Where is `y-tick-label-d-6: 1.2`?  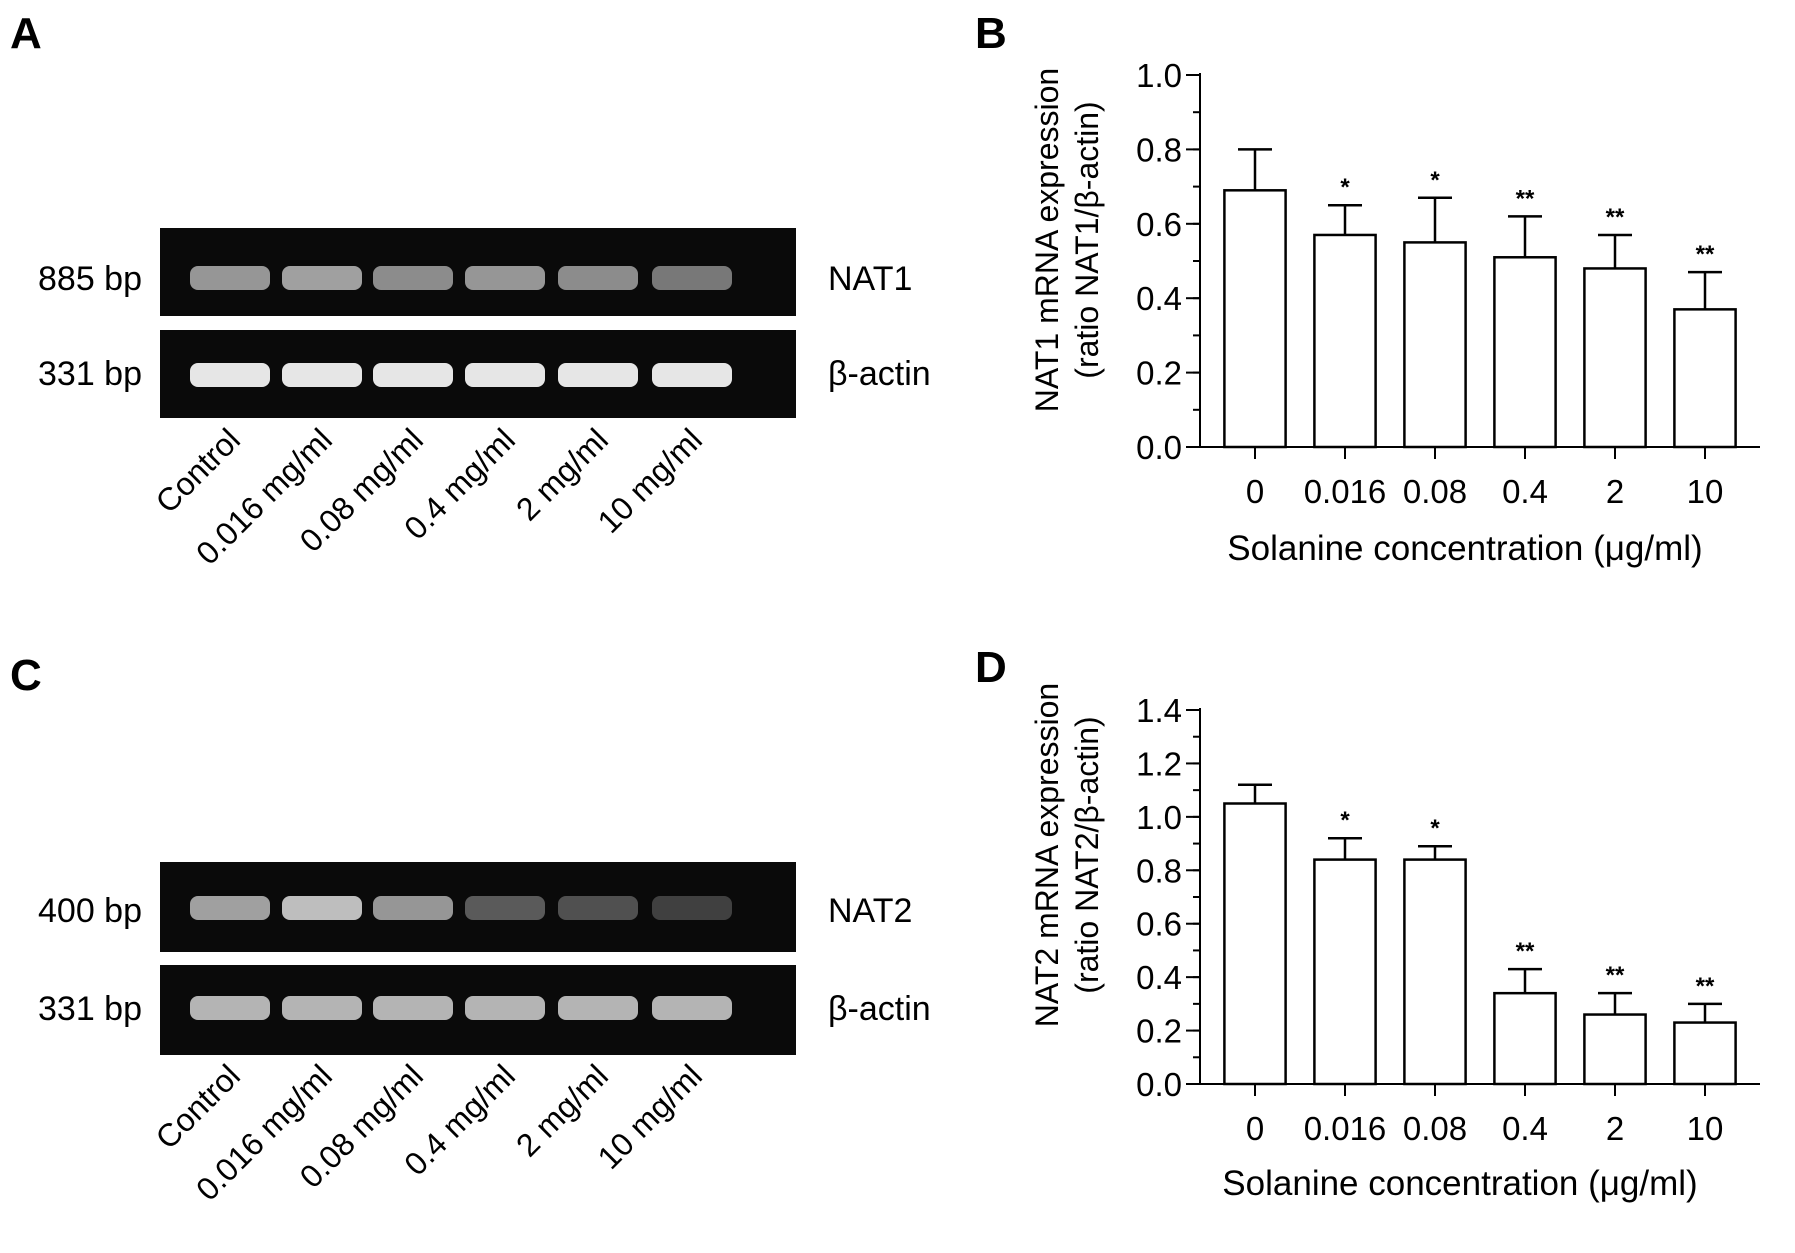 y-tick-label-d-6: 1.2 is located at coordinates (1159, 763).